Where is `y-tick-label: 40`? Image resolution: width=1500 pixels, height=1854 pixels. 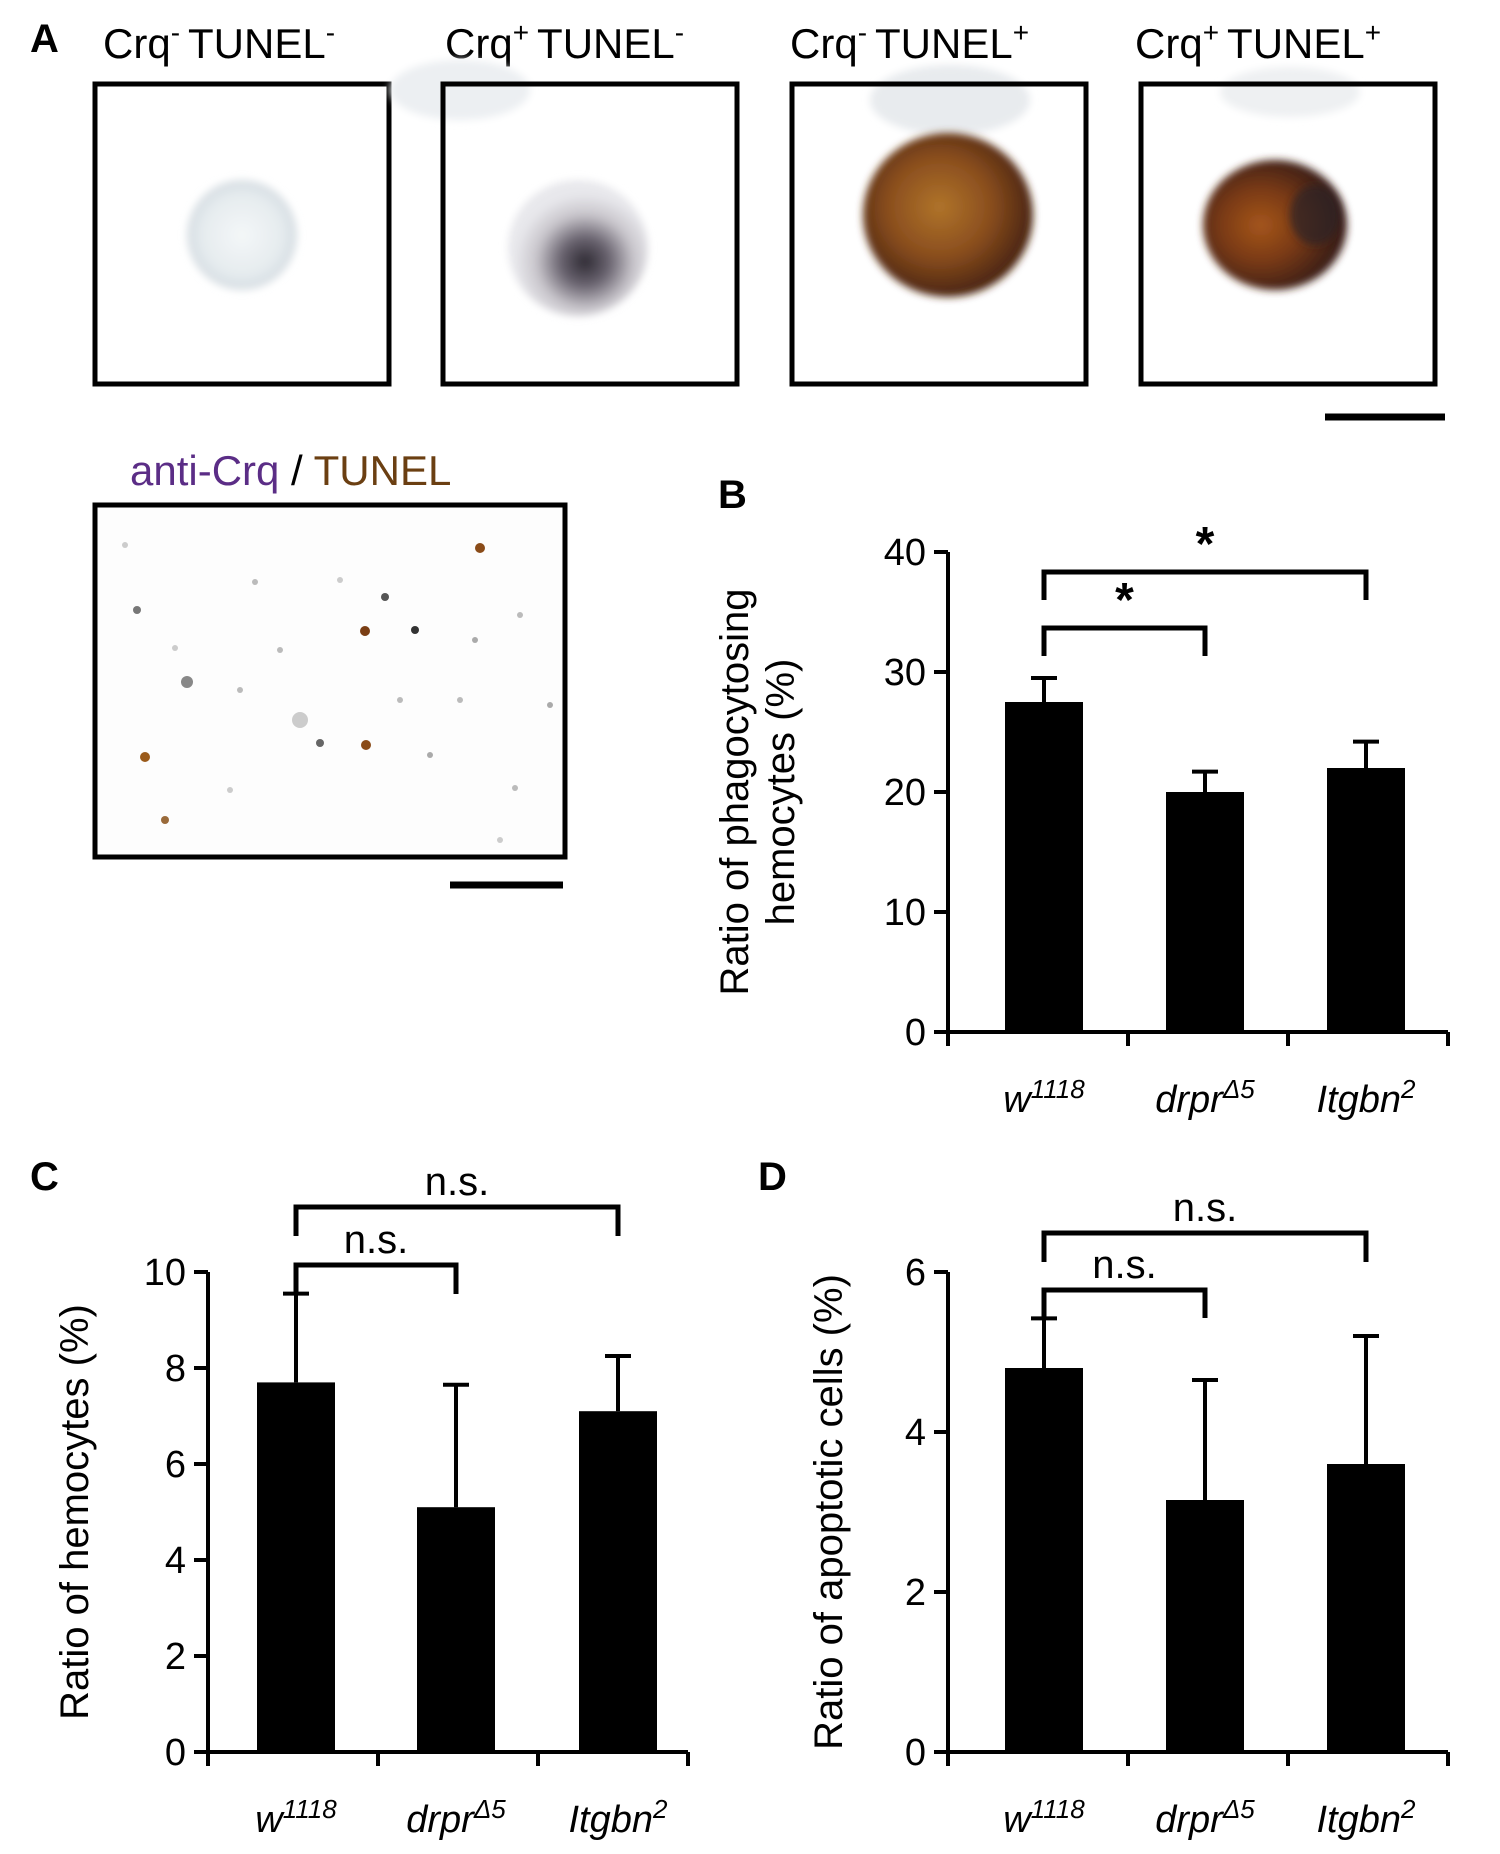 y-tick-label: 40 is located at coordinates (905, 553).